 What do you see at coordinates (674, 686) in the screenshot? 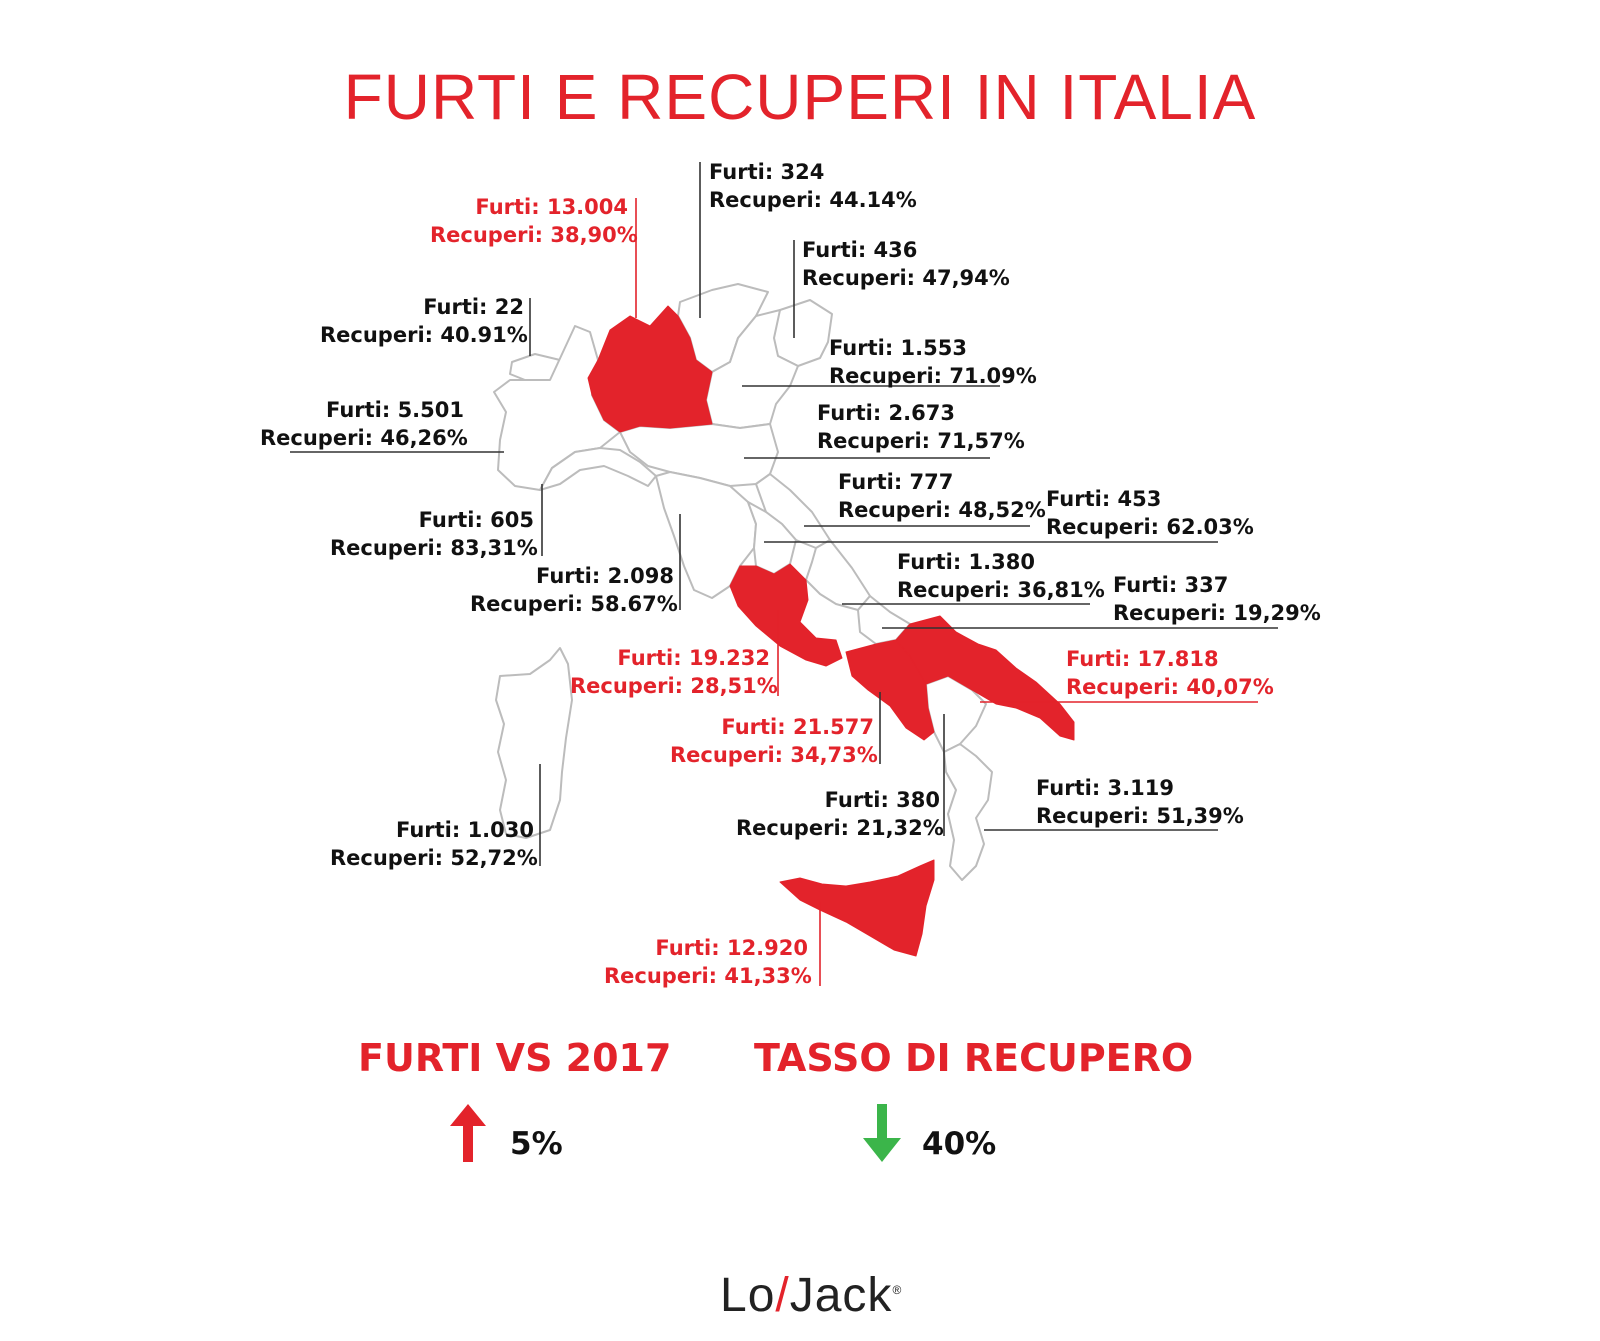
I see `recuperi-value: Recuperi: 28,51%` at bounding box center [674, 686].